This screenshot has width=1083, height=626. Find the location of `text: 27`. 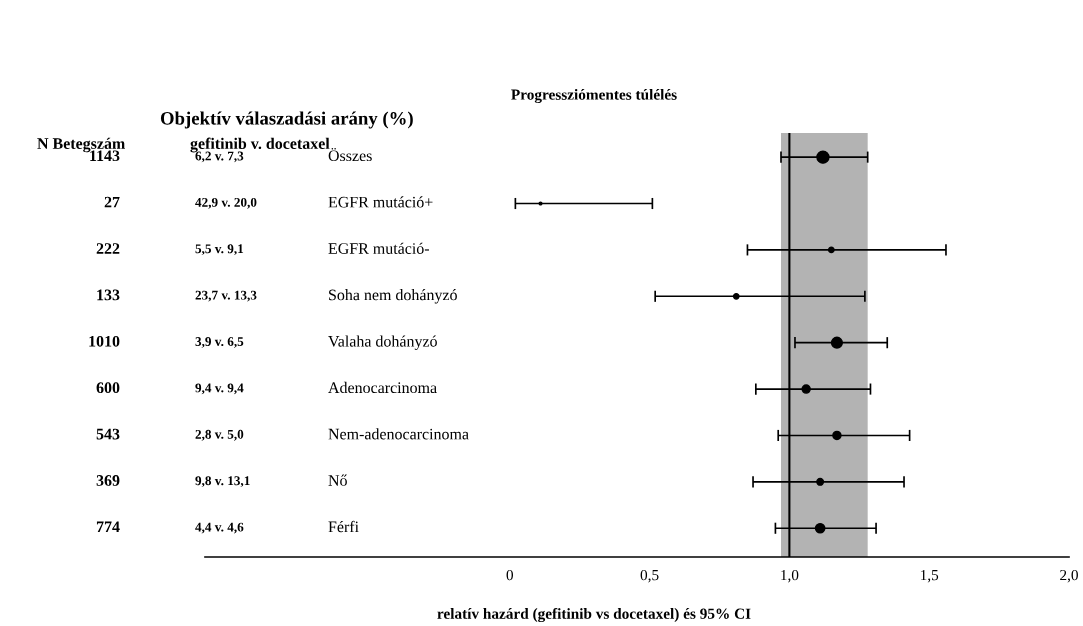

text: 27 is located at coordinates (112, 202).